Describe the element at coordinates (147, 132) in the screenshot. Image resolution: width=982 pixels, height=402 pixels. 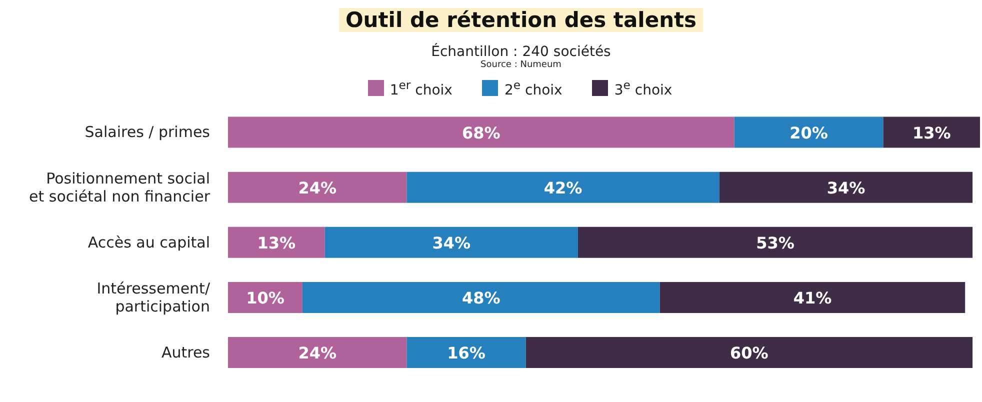
I see `y-tick-label: Salaires / primes` at that location.